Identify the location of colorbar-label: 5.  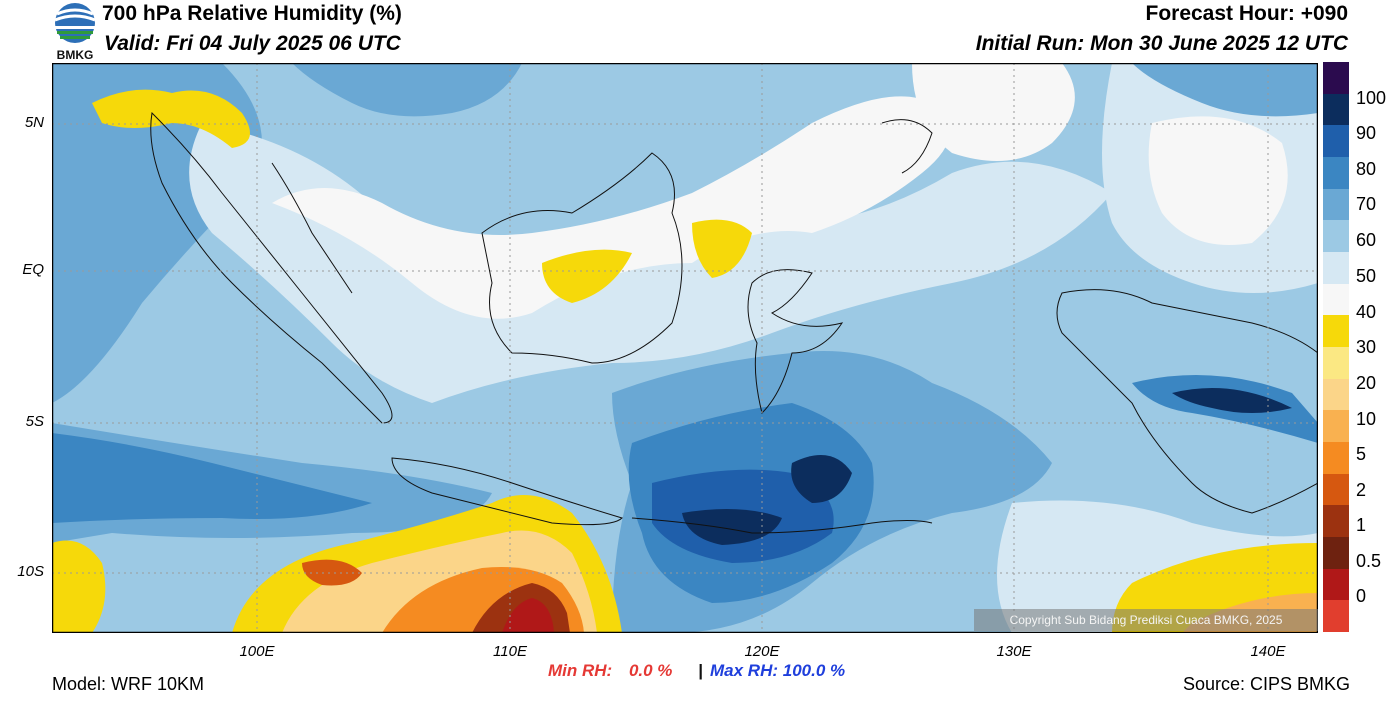
(1361, 454).